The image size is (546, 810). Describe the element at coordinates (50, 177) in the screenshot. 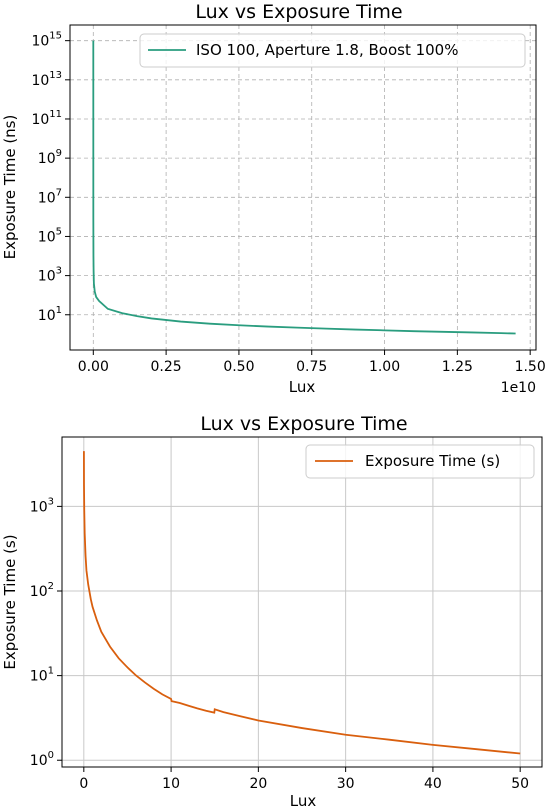

I see `chart-1-y-ticks: 10¹ 10³ 10⁵ 10⁷ 10⁹ 10¹¹ 10¹³ 10¹⁵` at that location.